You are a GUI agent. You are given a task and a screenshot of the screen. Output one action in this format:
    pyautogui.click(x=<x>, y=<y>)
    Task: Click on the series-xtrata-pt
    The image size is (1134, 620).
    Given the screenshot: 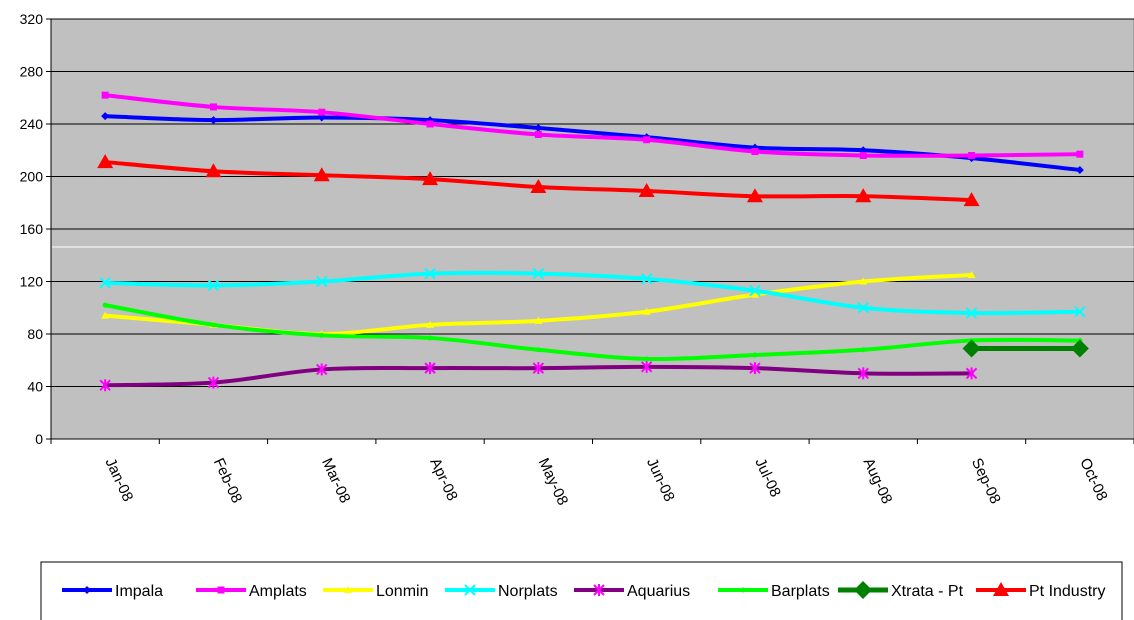 What is the action you would take?
    pyautogui.click(x=1025, y=348)
    